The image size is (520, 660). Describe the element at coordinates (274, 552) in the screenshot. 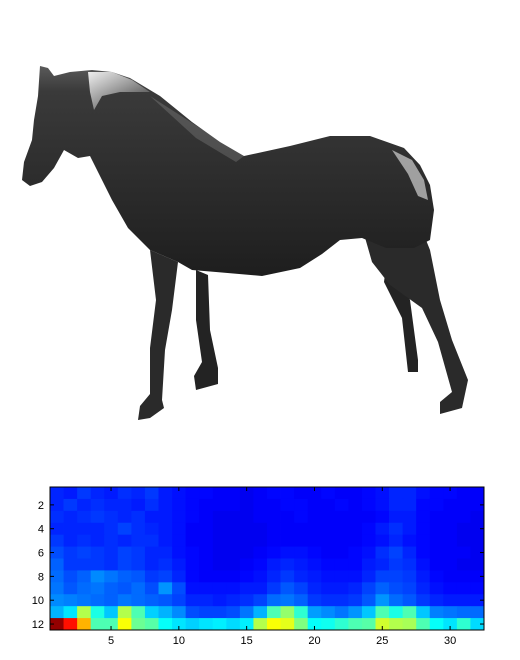

I see `heatmap-cell-r6-c17` at that location.